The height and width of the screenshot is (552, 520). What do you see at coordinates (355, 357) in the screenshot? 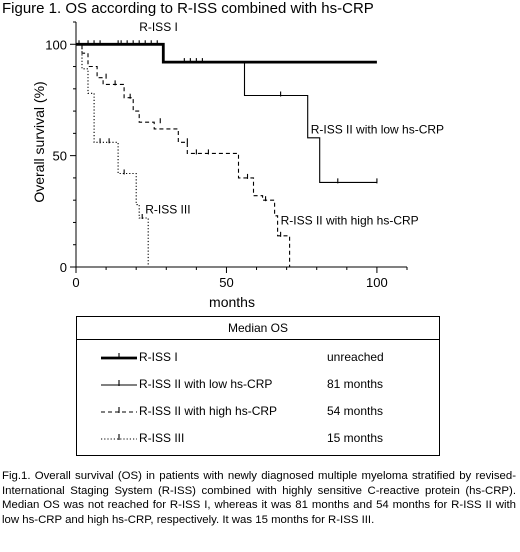
I see `legend-value: unreached` at bounding box center [355, 357].